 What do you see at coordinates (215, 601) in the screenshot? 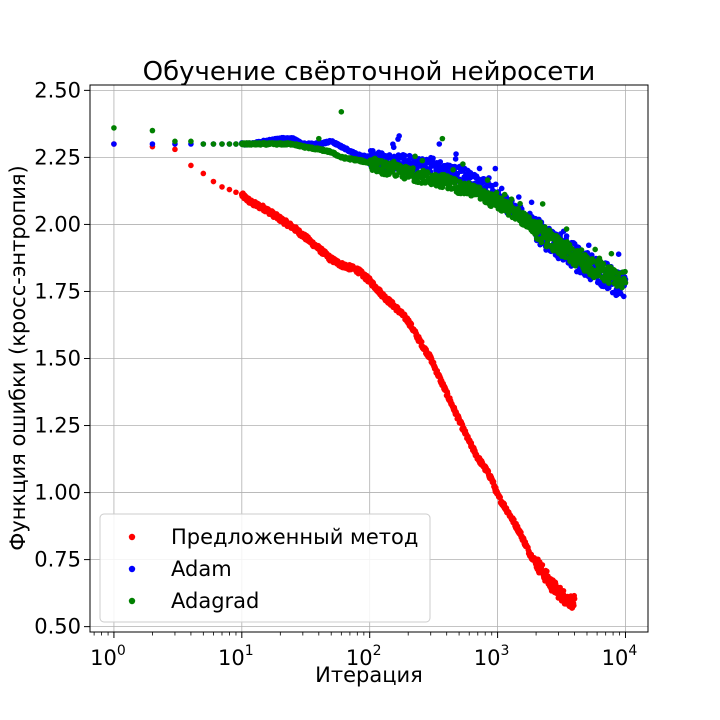
I see `legend-label-adagrad: Adagrad` at bounding box center [215, 601].